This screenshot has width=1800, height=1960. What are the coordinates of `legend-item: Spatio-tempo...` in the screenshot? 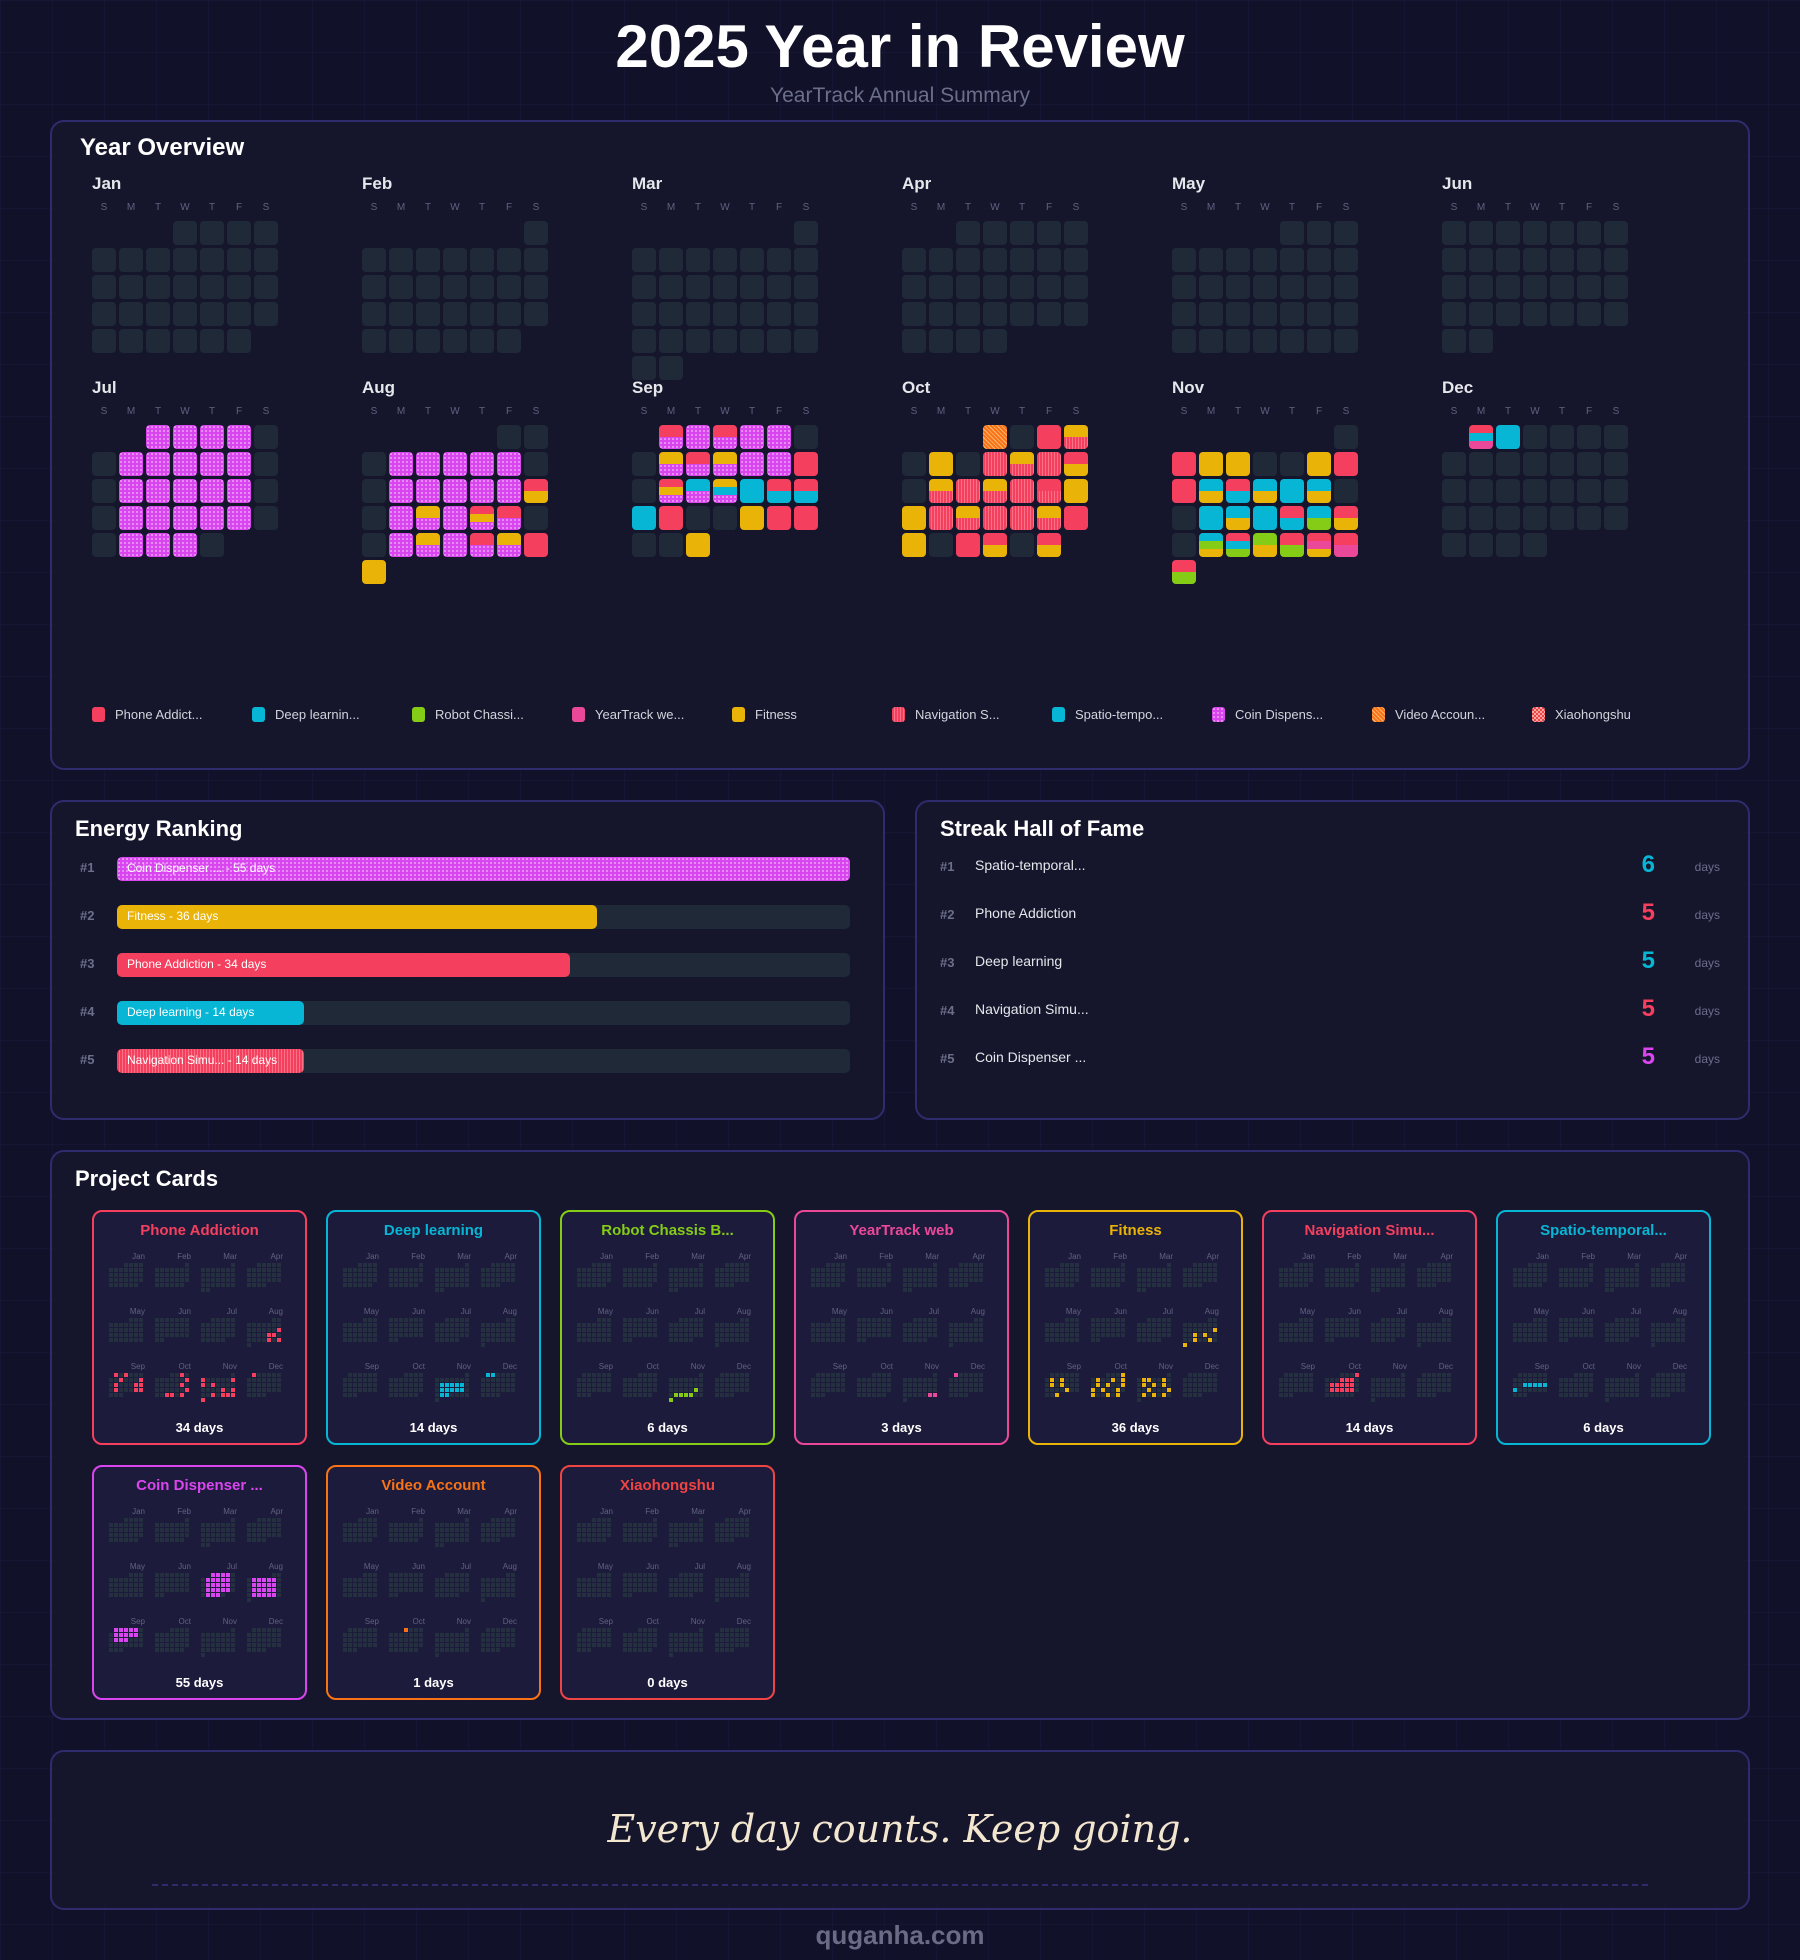 It's located at (1132, 714).